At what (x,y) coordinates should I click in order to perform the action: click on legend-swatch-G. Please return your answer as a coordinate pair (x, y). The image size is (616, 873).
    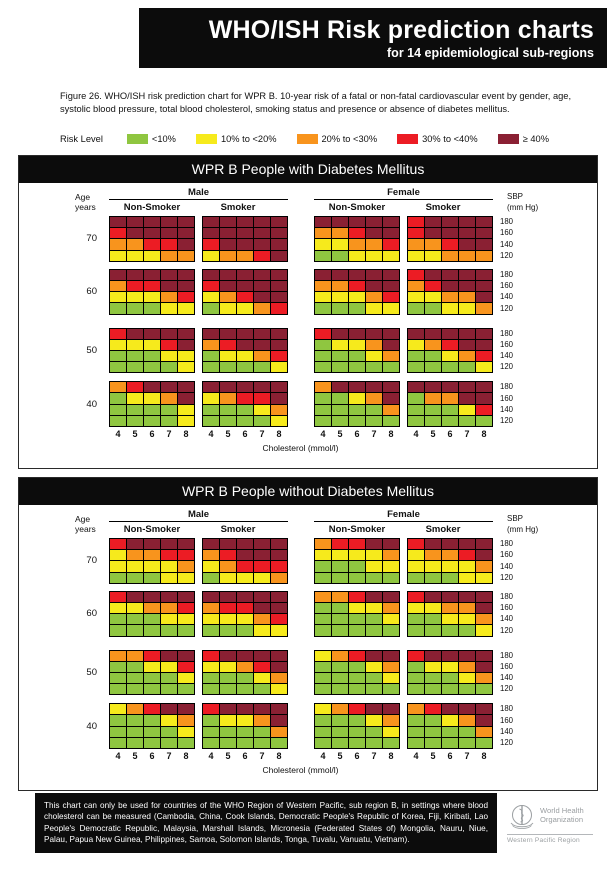
    Looking at the image, I should click on (137, 139).